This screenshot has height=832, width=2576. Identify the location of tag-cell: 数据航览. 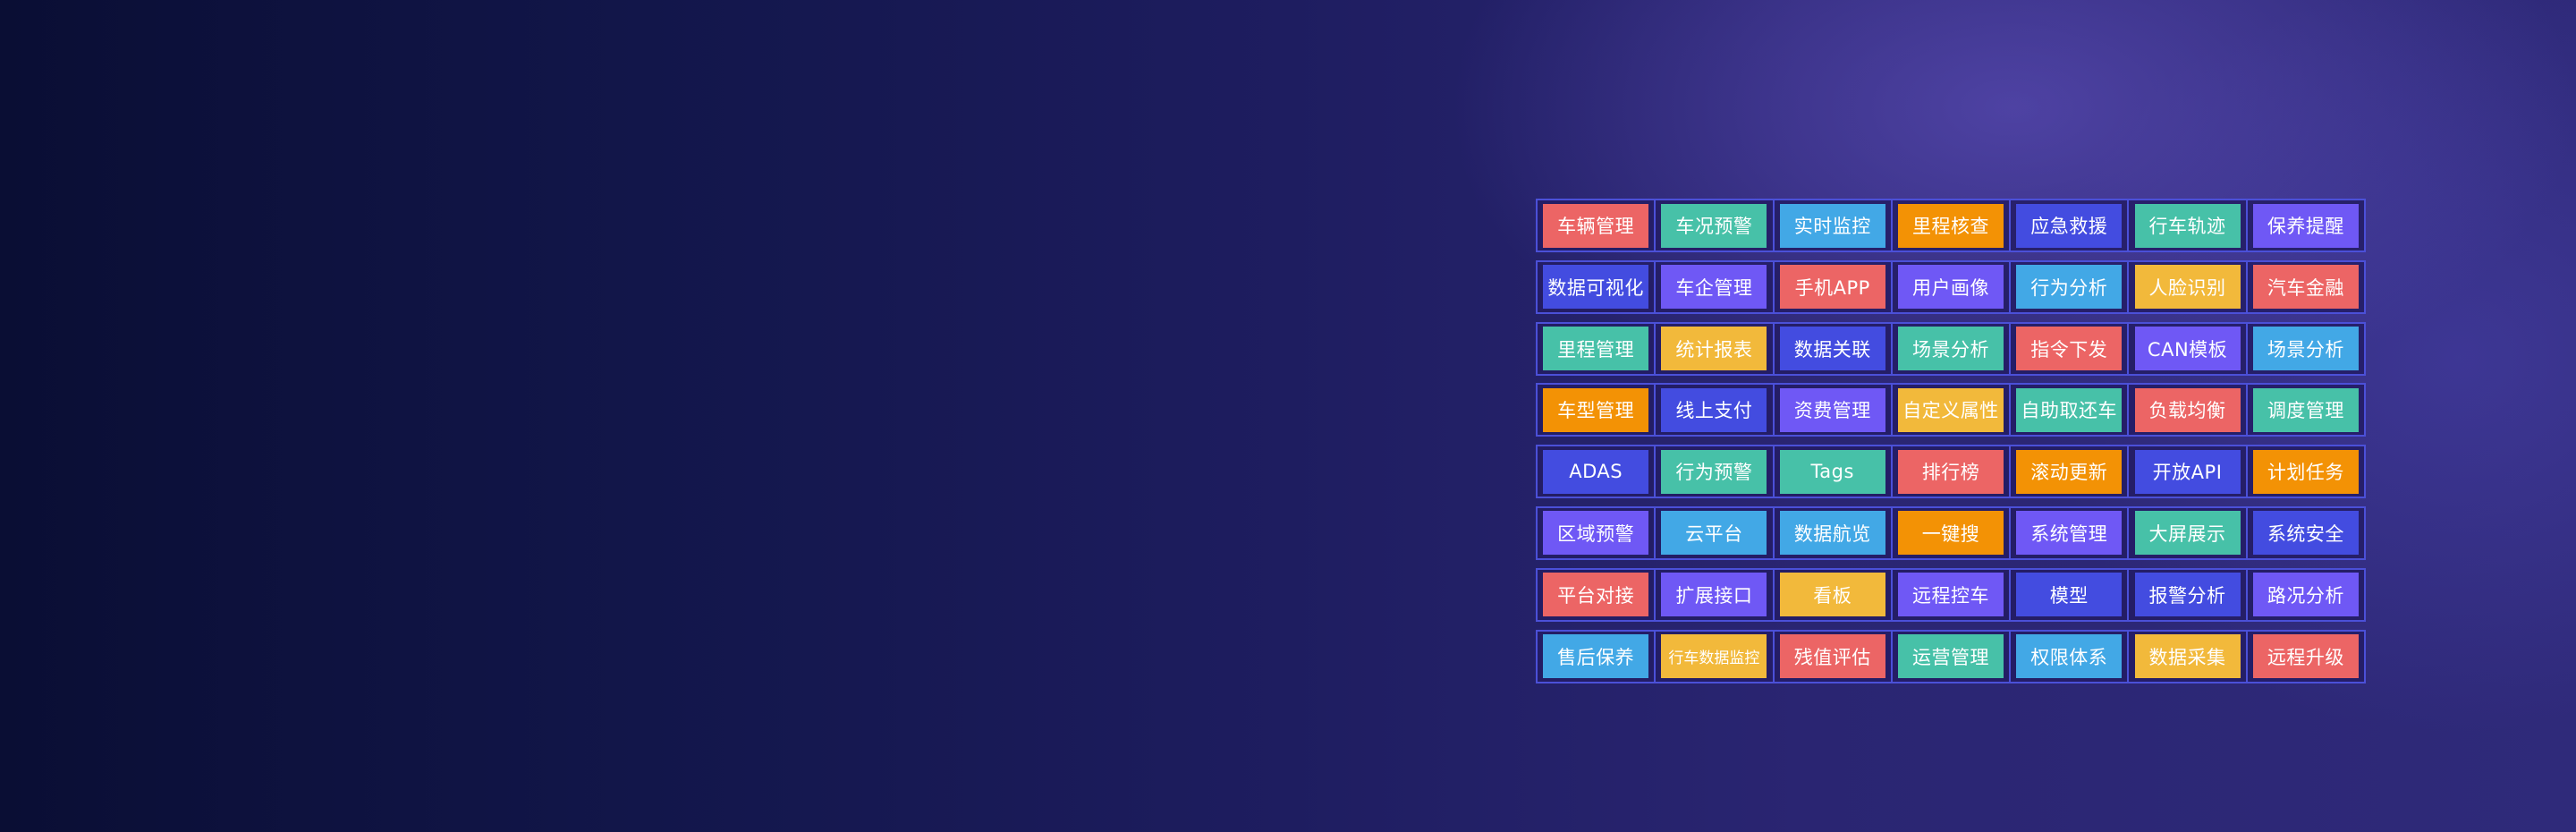
(1834, 532).